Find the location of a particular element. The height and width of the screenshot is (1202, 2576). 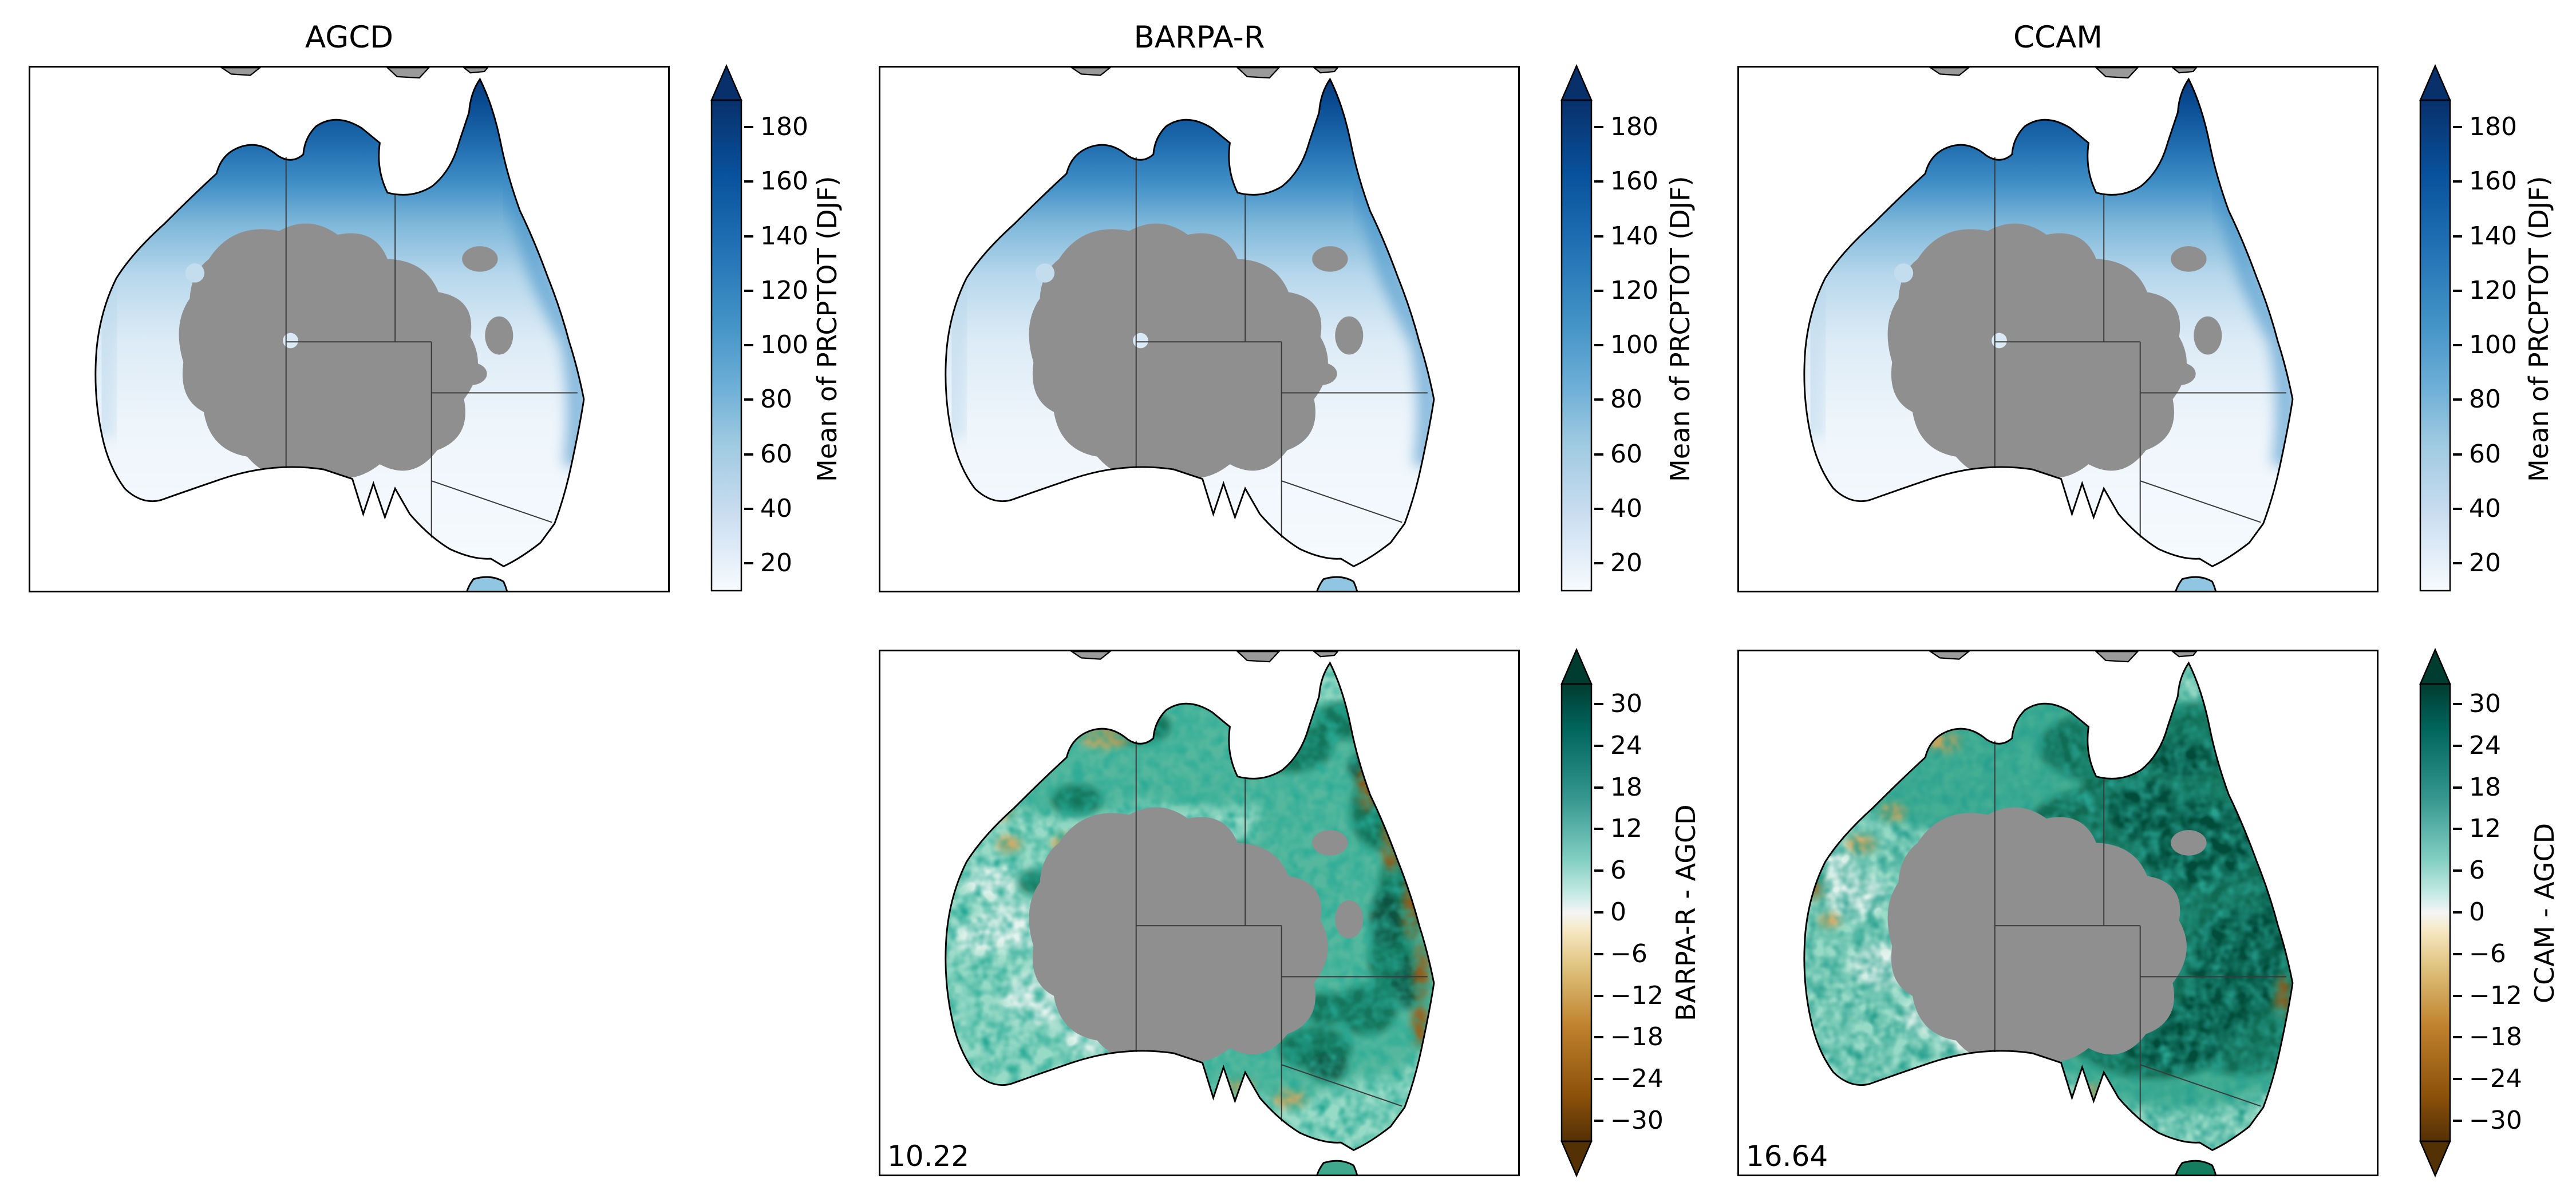

colorbar-tick: −6 is located at coordinates (2507, 954).